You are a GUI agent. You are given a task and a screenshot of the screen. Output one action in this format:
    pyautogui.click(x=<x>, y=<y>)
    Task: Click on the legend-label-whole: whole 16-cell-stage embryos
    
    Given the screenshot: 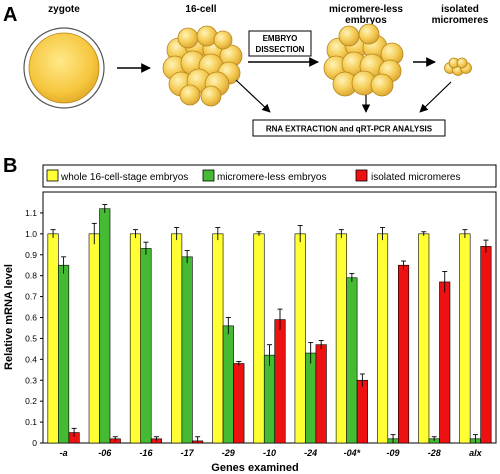 What is the action you would take?
    pyautogui.click(x=124, y=177)
    